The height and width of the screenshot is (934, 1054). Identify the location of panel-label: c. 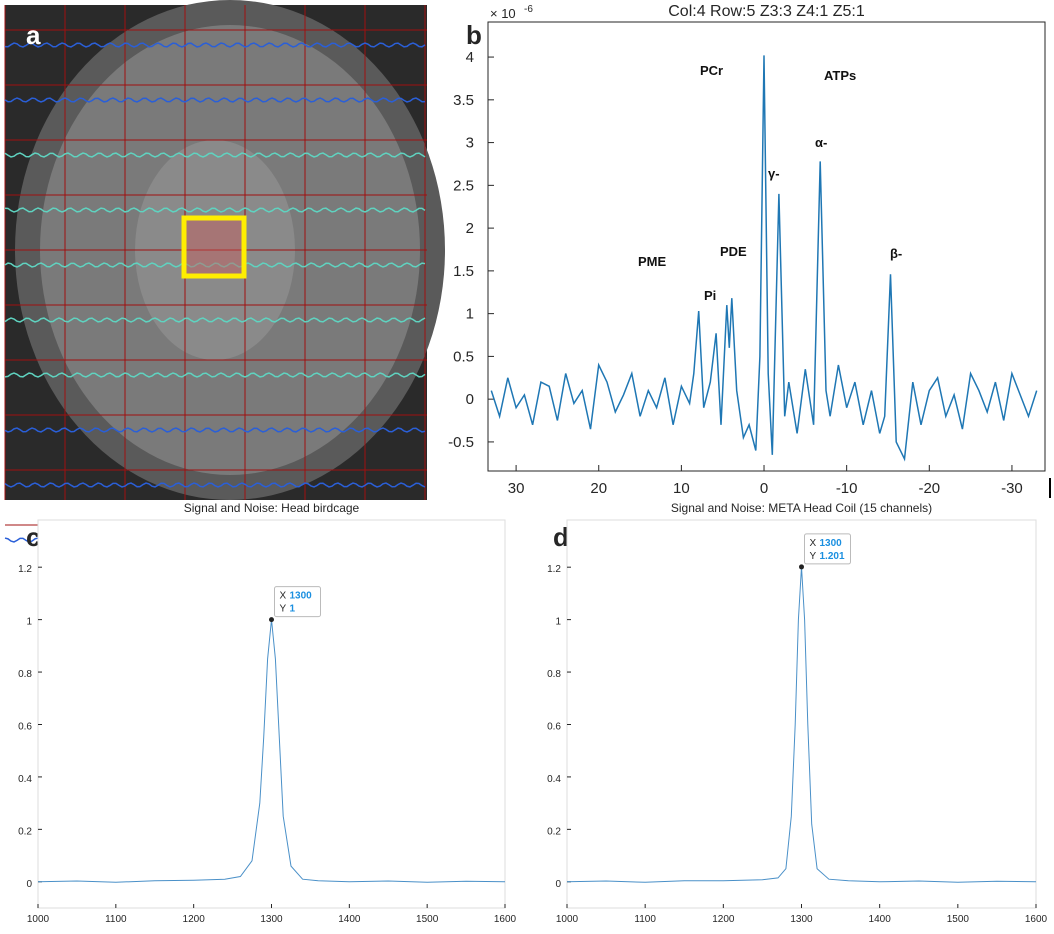
(33, 537).